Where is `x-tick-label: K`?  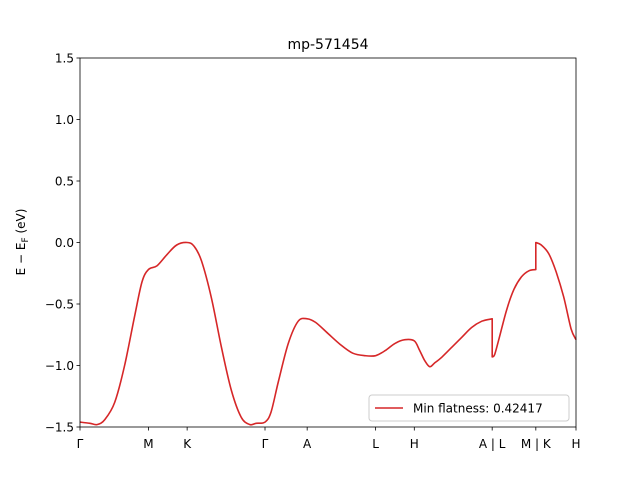
x-tick-label: K is located at coordinates (187, 444).